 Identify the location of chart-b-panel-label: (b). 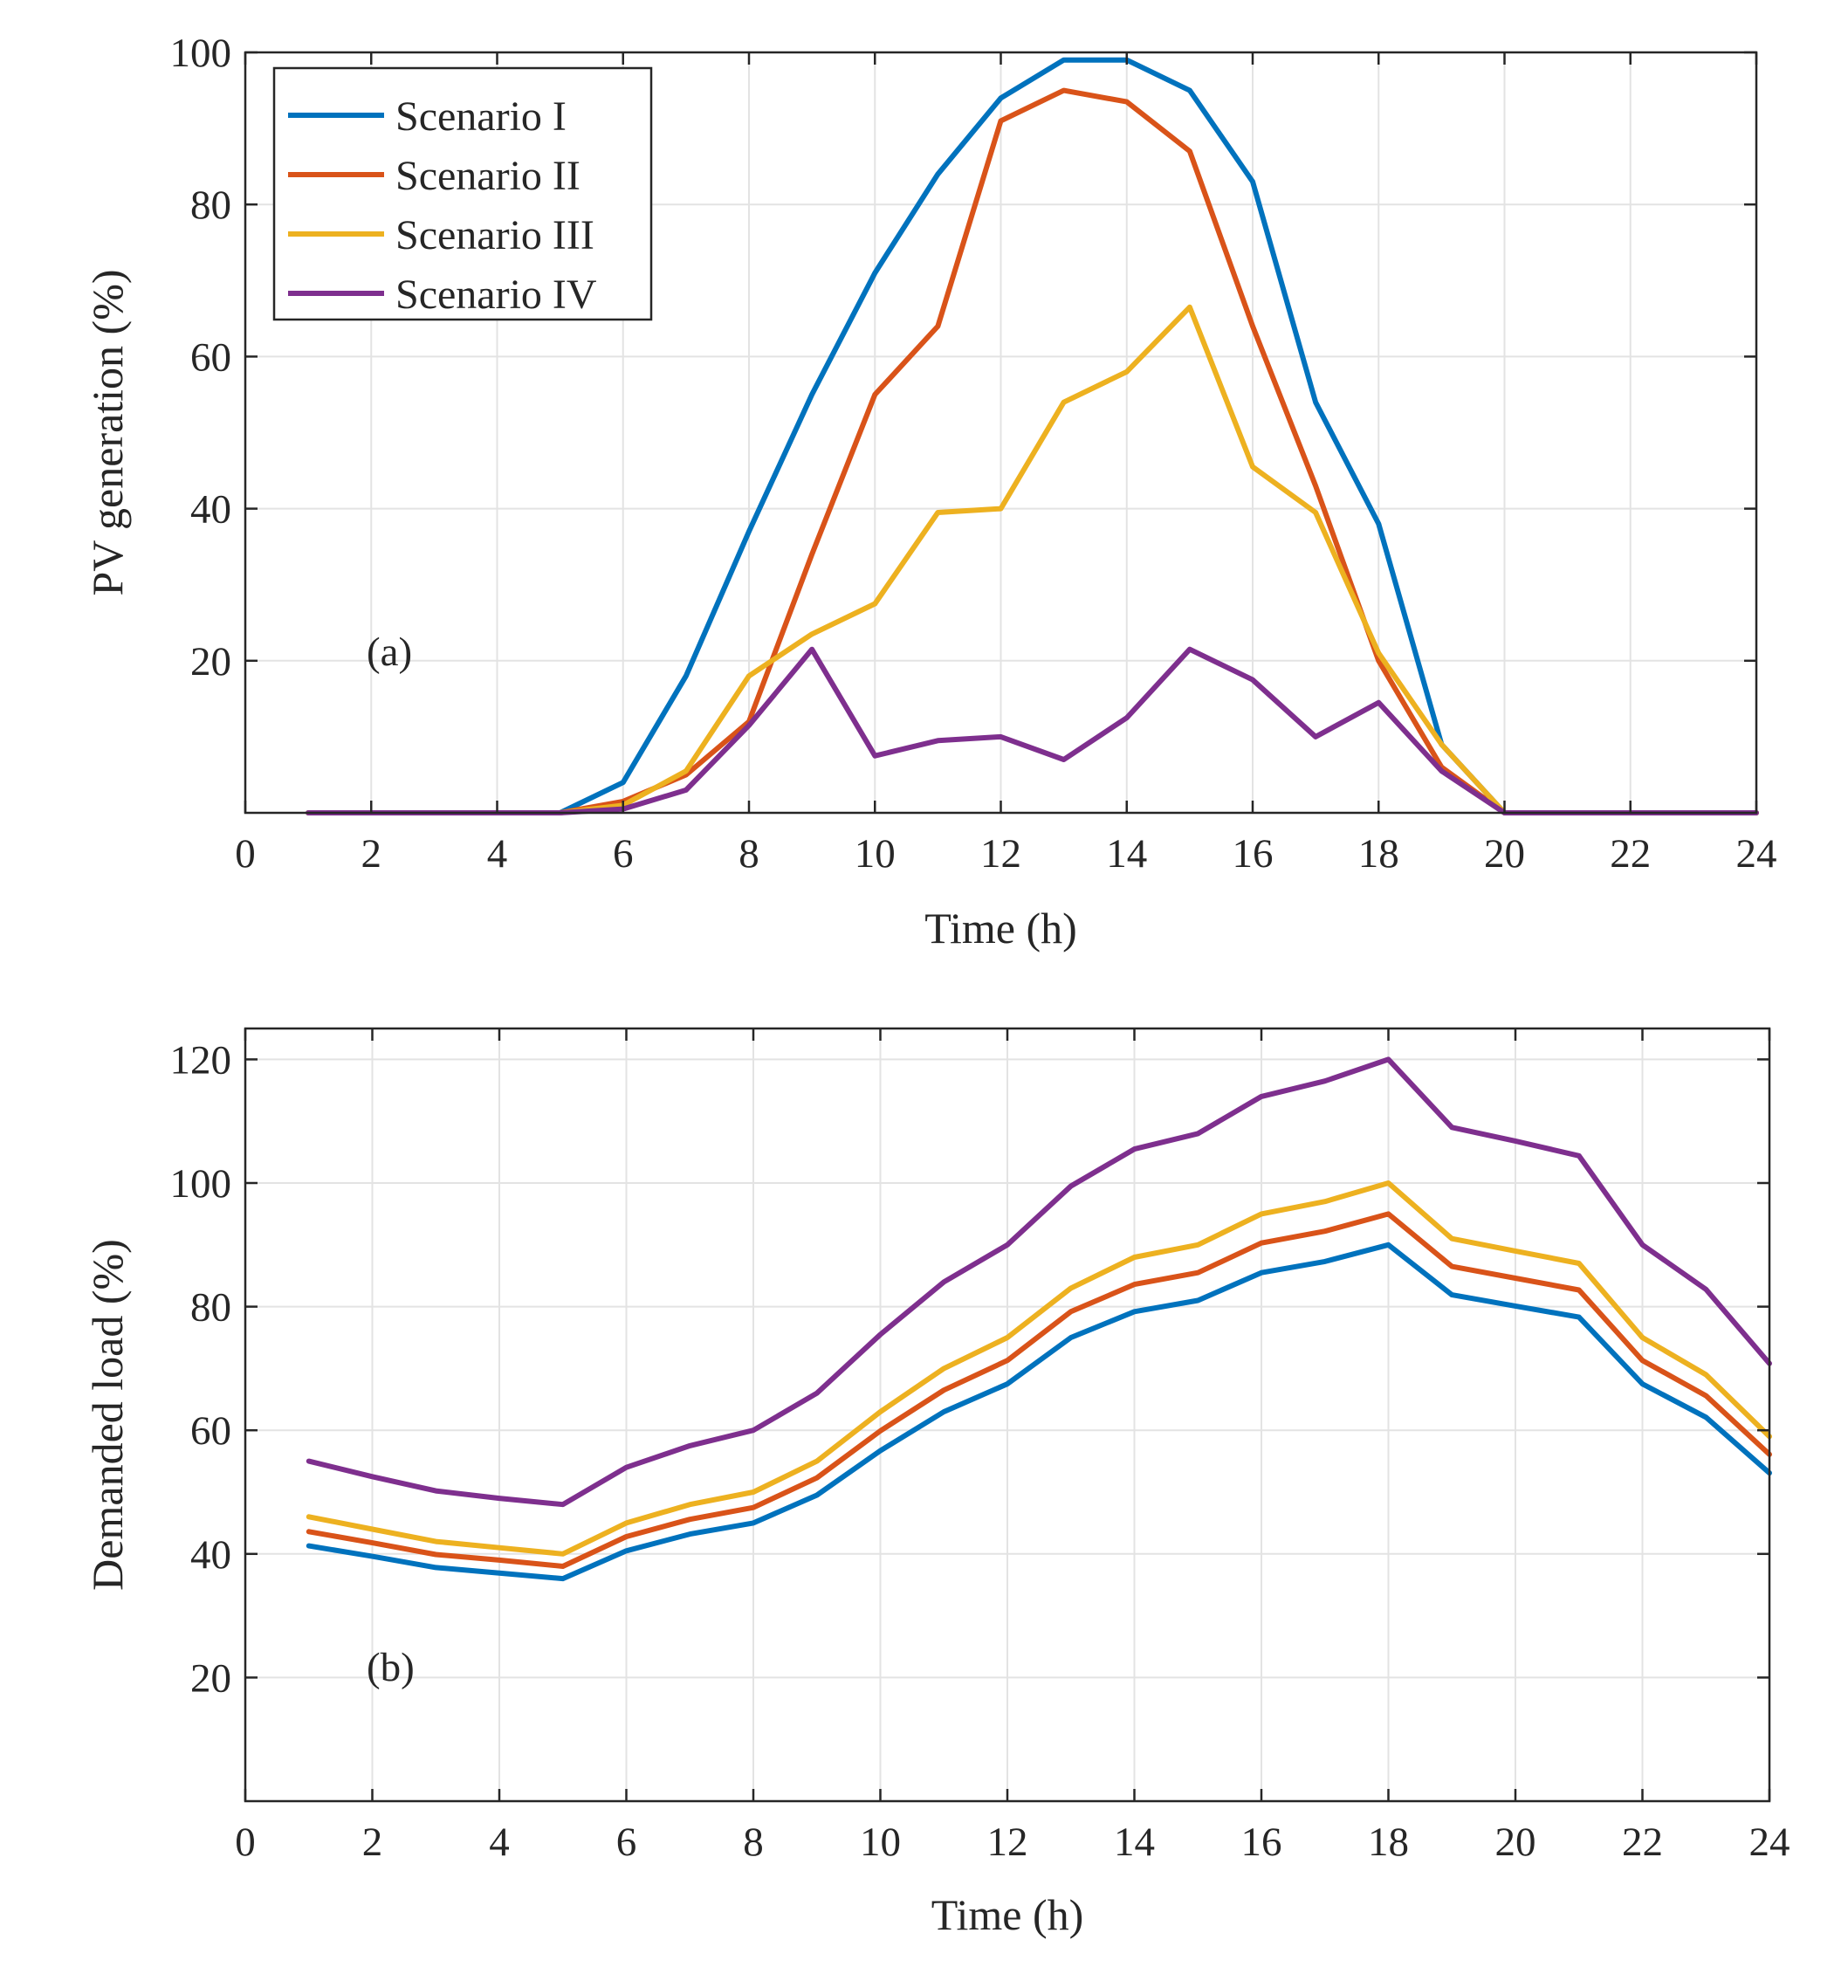
(391, 1667).